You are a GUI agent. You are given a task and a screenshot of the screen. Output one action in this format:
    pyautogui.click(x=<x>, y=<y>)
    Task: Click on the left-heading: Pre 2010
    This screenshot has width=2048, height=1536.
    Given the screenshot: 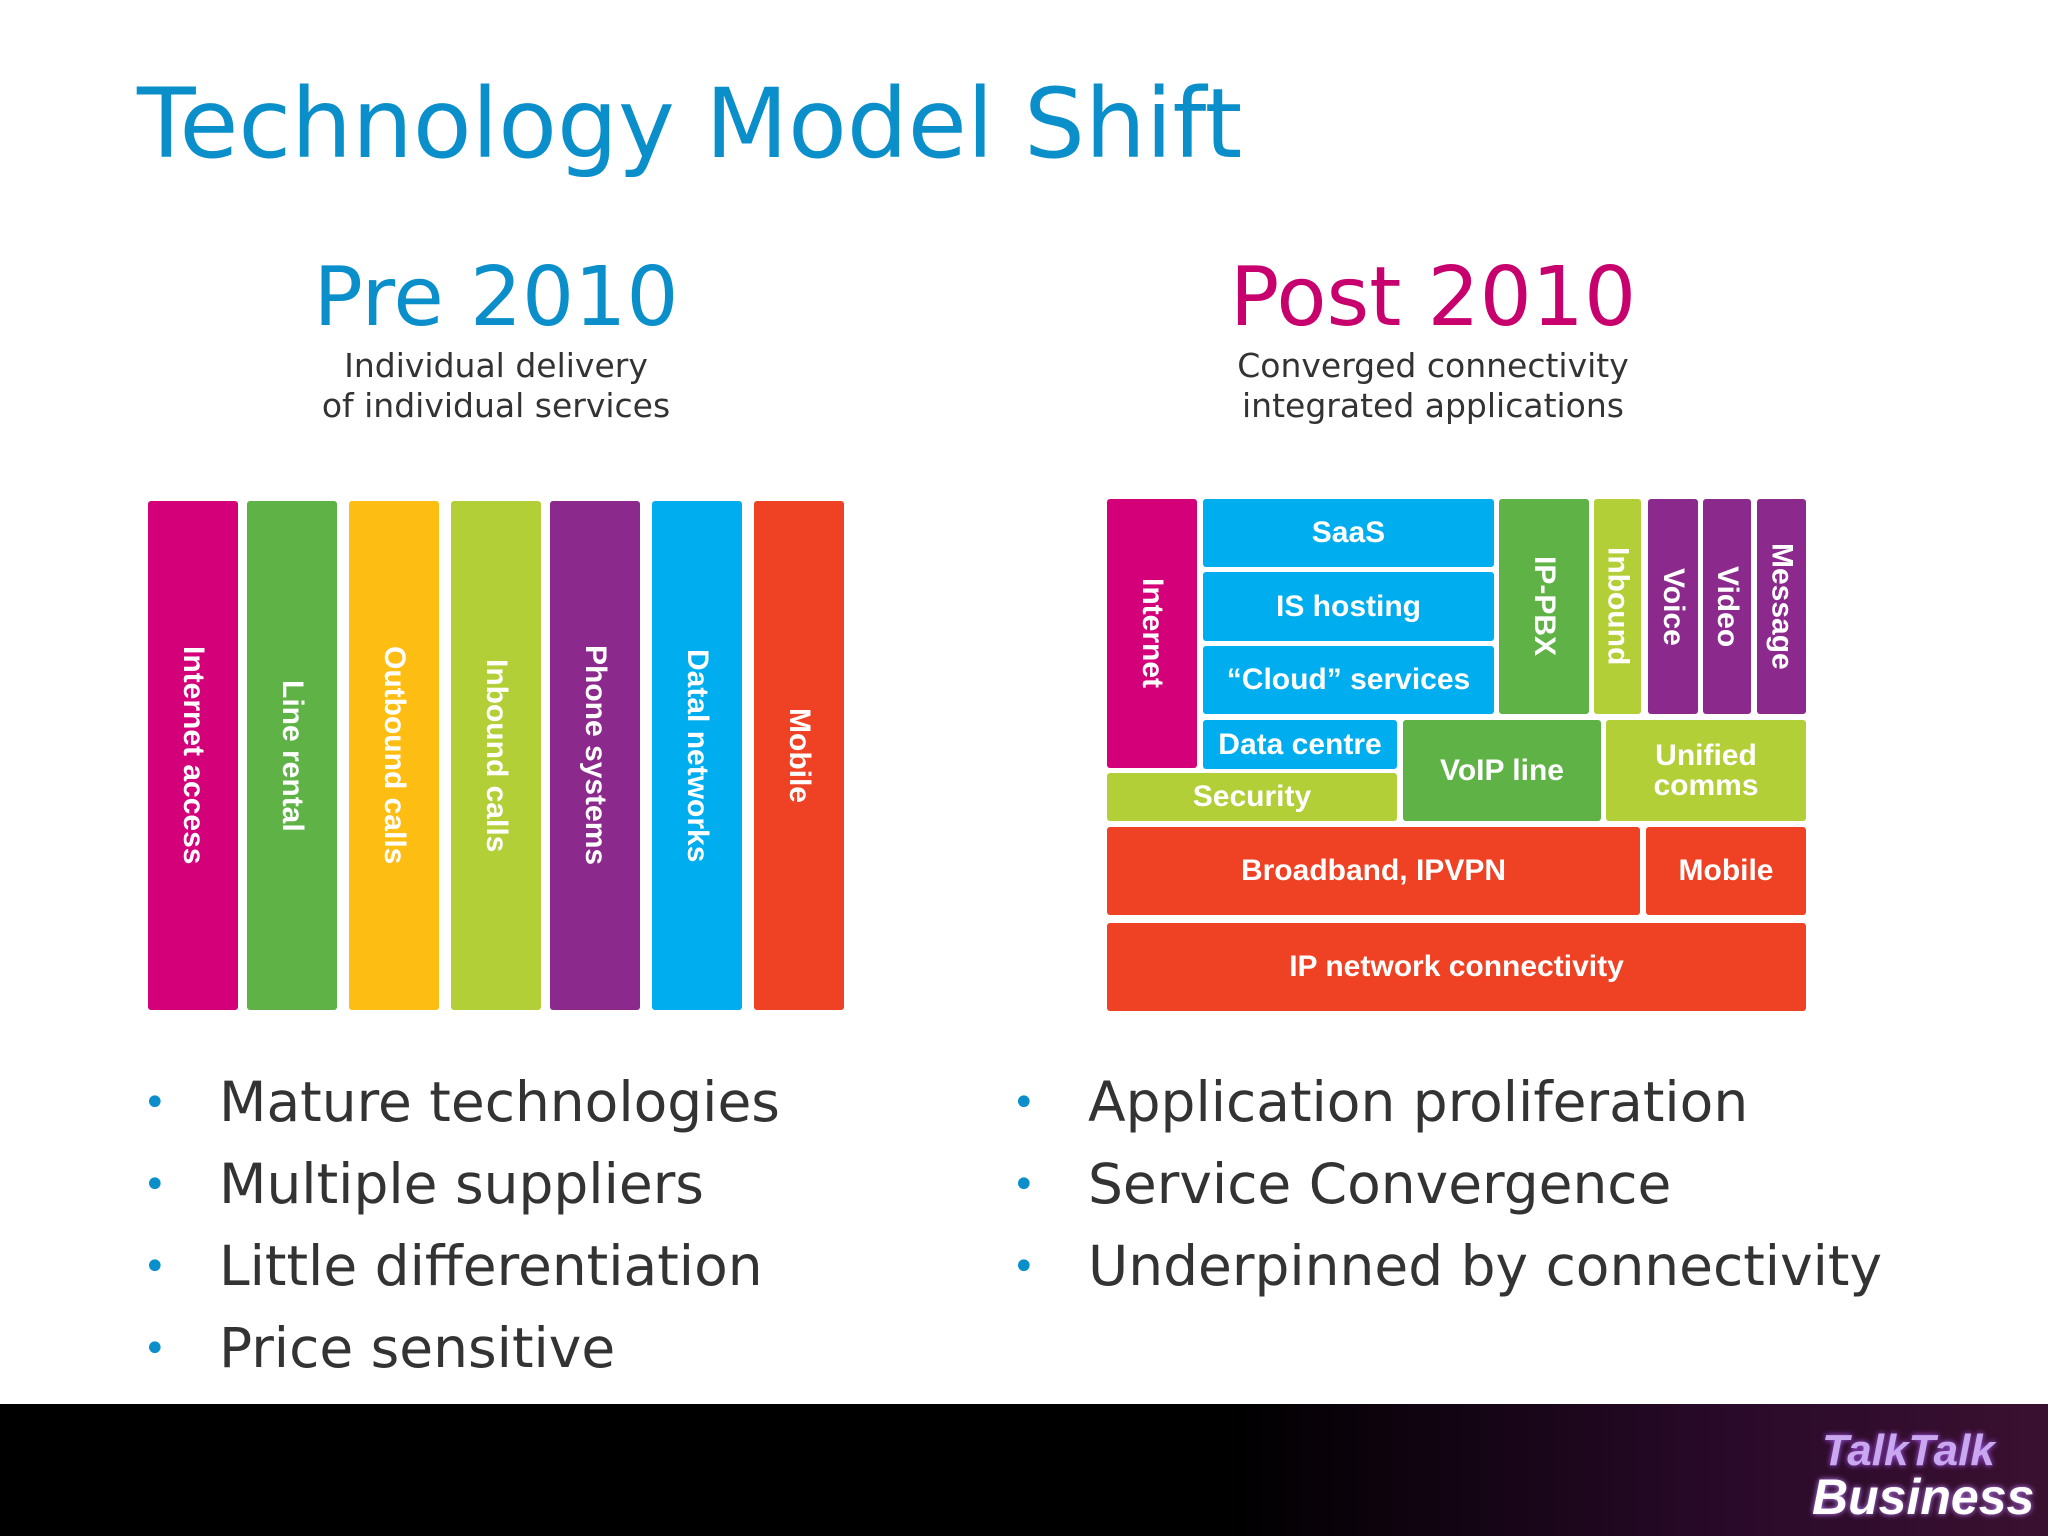 What is the action you would take?
    pyautogui.click(x=496, y=297)
    